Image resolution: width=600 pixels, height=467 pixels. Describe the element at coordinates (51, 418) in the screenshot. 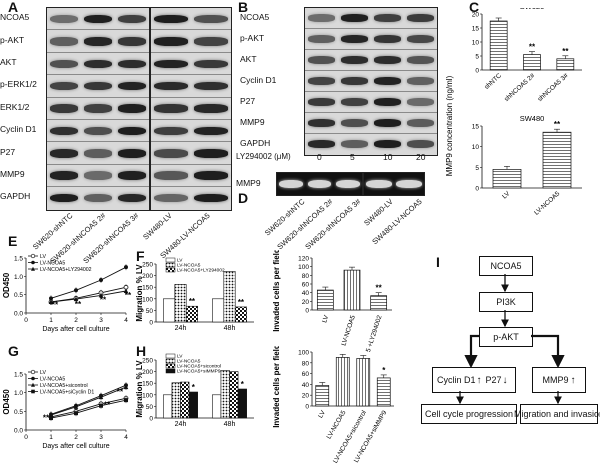

I see `data-point` at that location.